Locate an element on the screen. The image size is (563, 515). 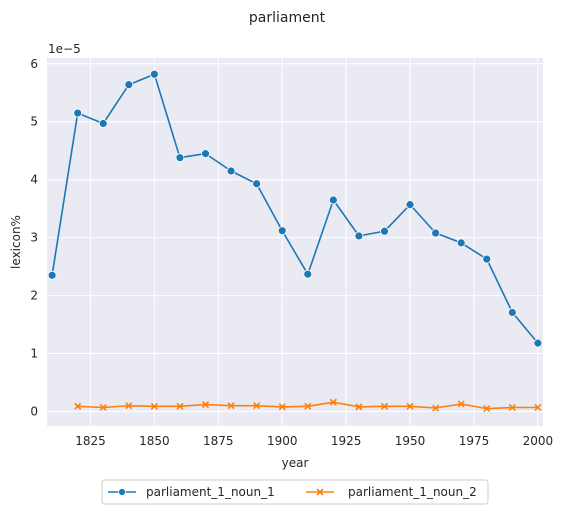
x-tick-label: 1875 is located at coordinates (218, 441).